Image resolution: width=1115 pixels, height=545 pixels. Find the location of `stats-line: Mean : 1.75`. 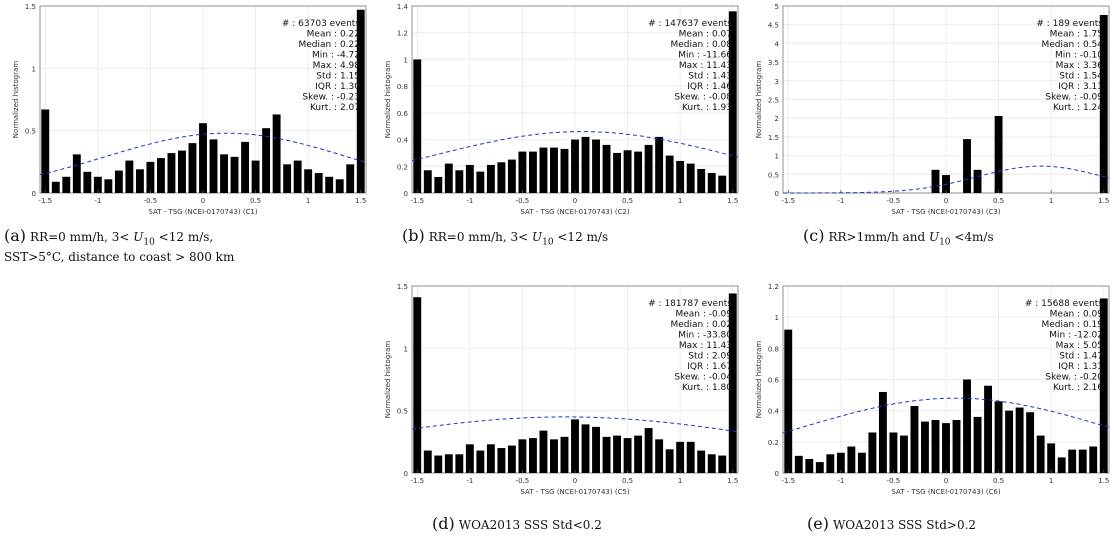

stats-line: Mean : 1.75 is located at coordinates (1076, 35).